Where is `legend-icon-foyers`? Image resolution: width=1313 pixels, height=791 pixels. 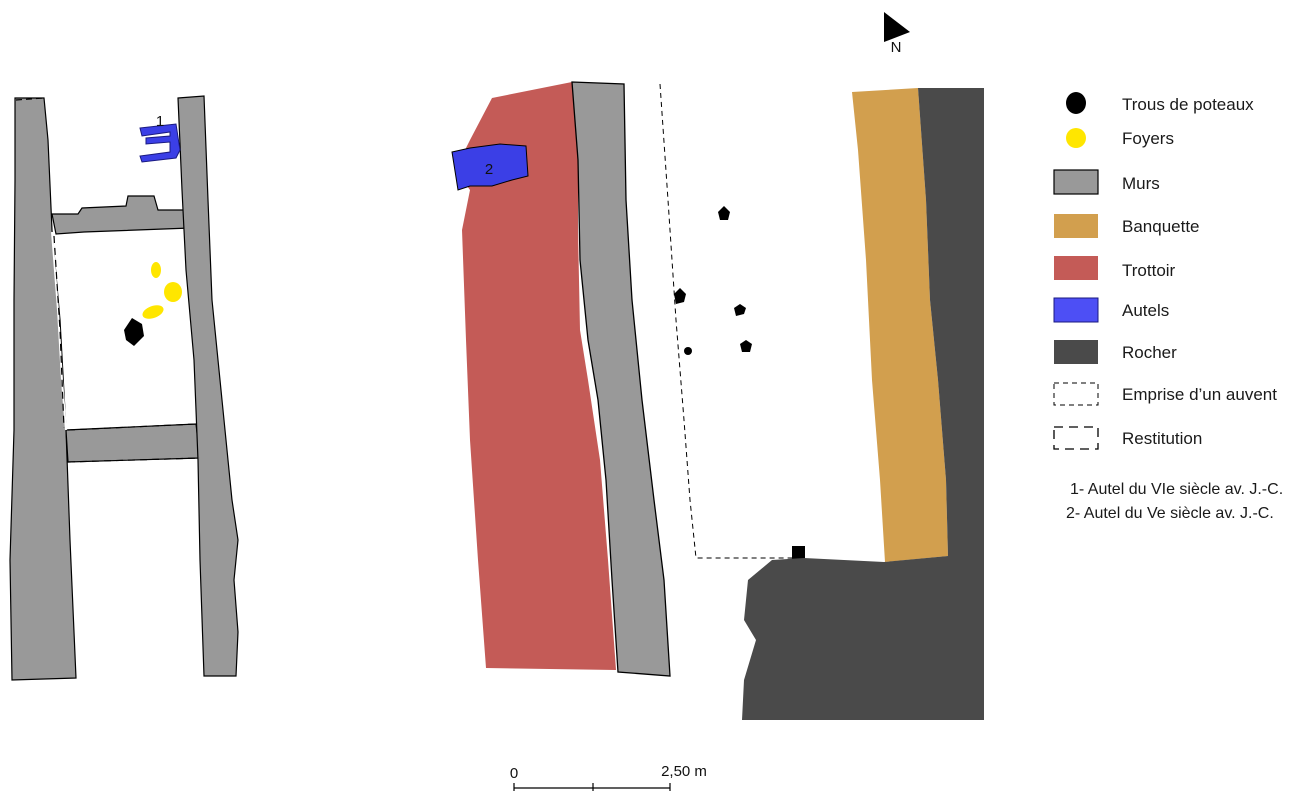
legend-icon-foyers is located at coordinates (1076, 138).